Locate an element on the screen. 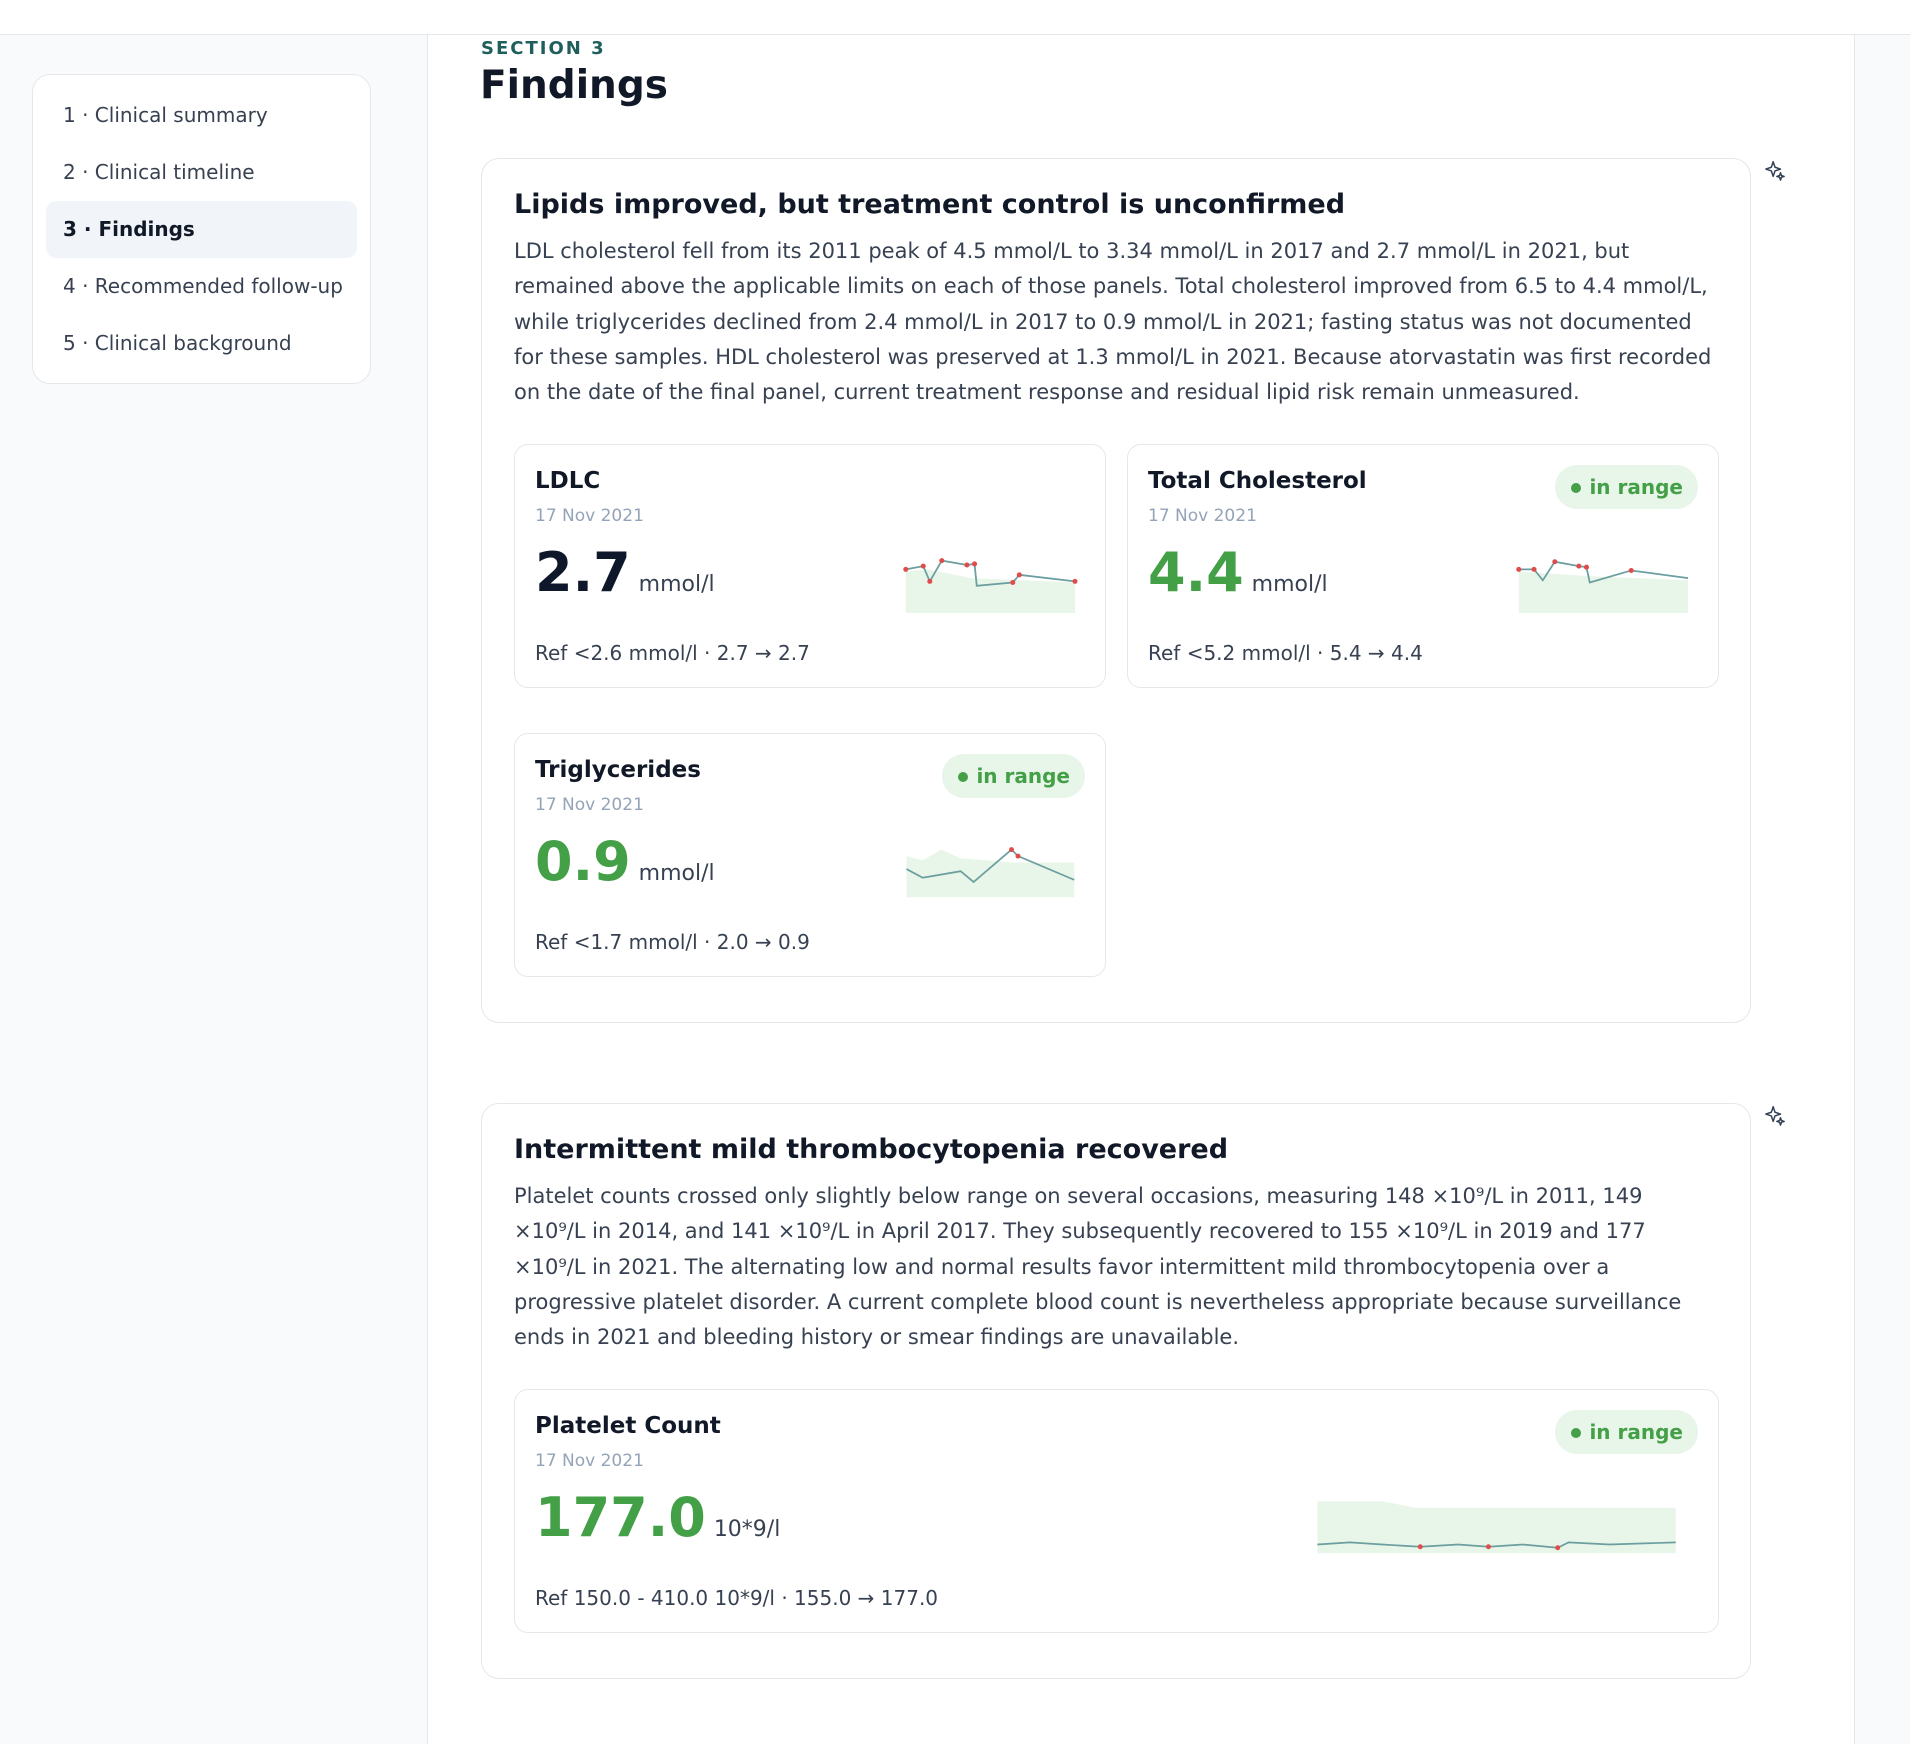  value-number: 0.9 is located at coordinates (583, 862).